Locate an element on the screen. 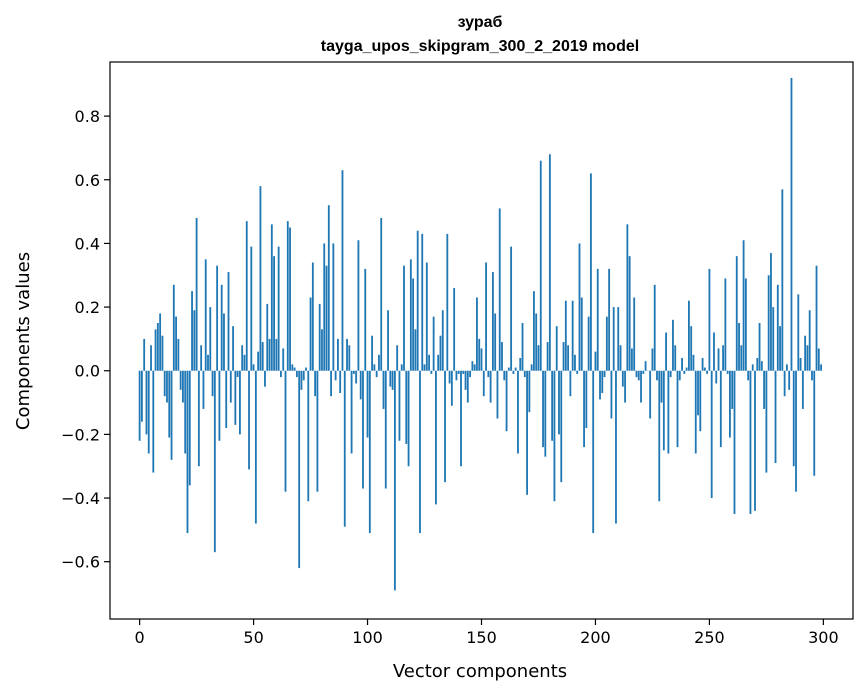 The height and width of the screenshot is (696, 867). y-tick-label: −0.6 is located at coordinates (80, 562).